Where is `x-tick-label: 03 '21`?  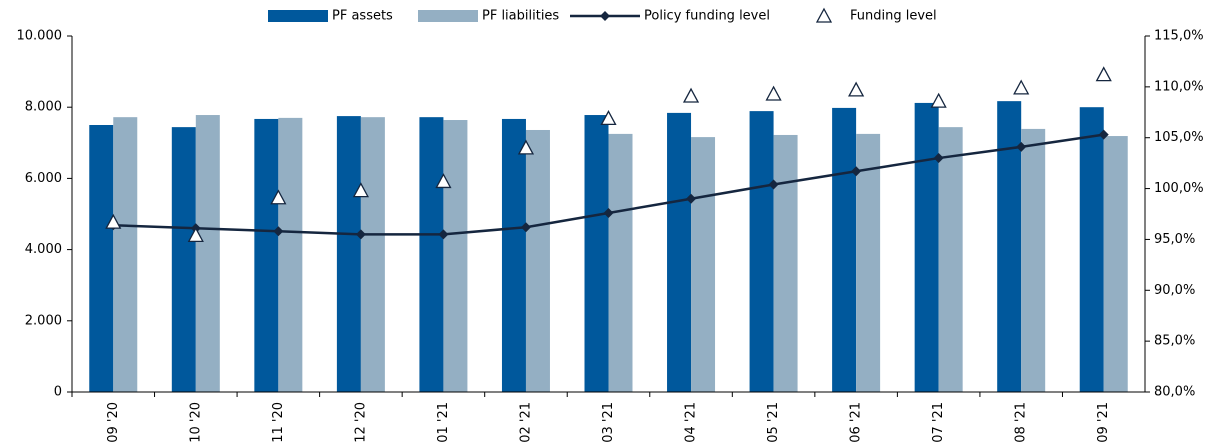
x-tick-label: 03 '21 is located at coordinates (608, 422).